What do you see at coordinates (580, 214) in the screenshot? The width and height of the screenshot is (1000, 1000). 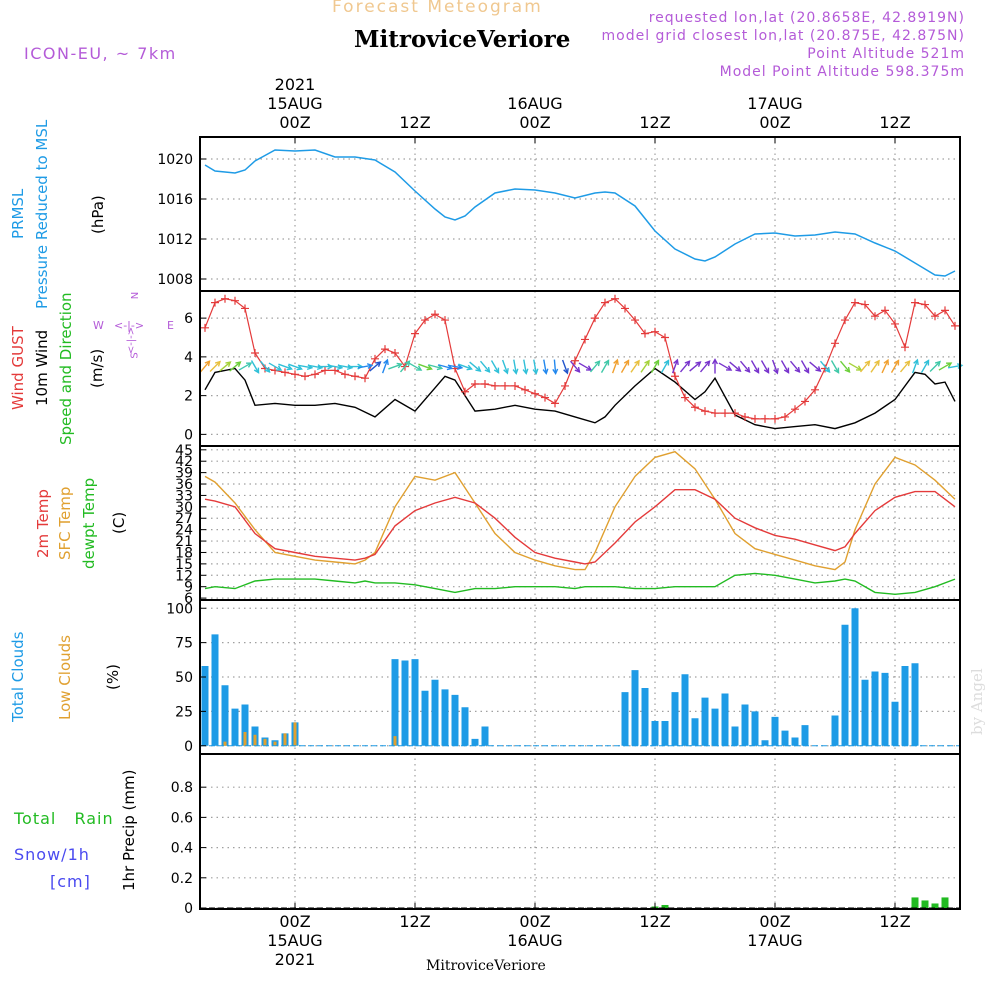 I see `pressure-frame` at bounding box center [580, 214].